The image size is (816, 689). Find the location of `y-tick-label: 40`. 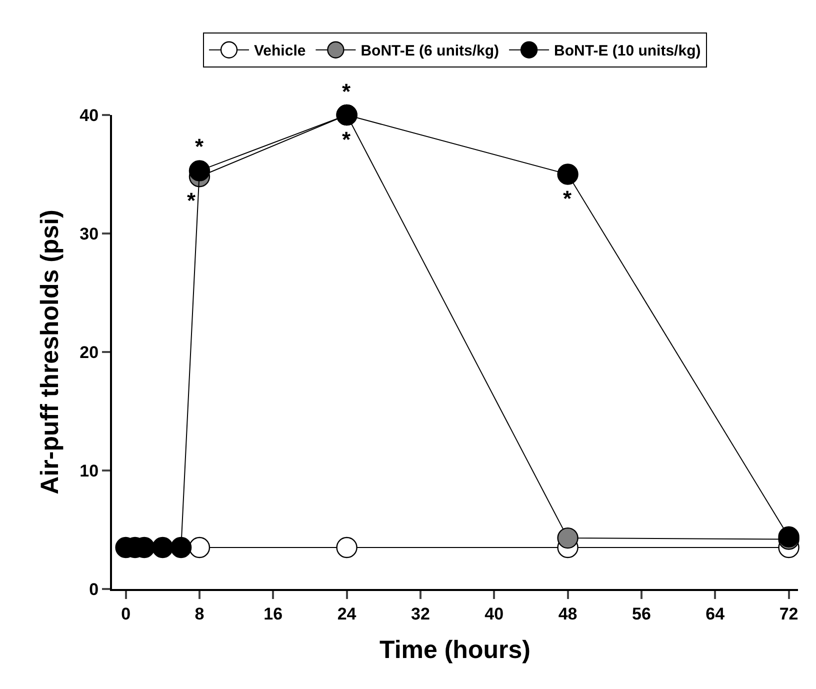

y-tick-label: 40 is located at coordinates (89, 115).